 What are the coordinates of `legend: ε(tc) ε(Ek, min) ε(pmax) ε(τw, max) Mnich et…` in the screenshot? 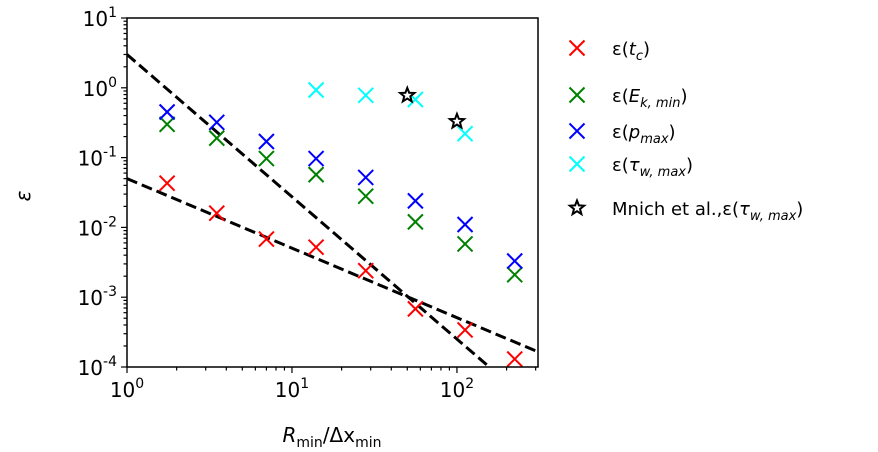 It's located at (685, 131).